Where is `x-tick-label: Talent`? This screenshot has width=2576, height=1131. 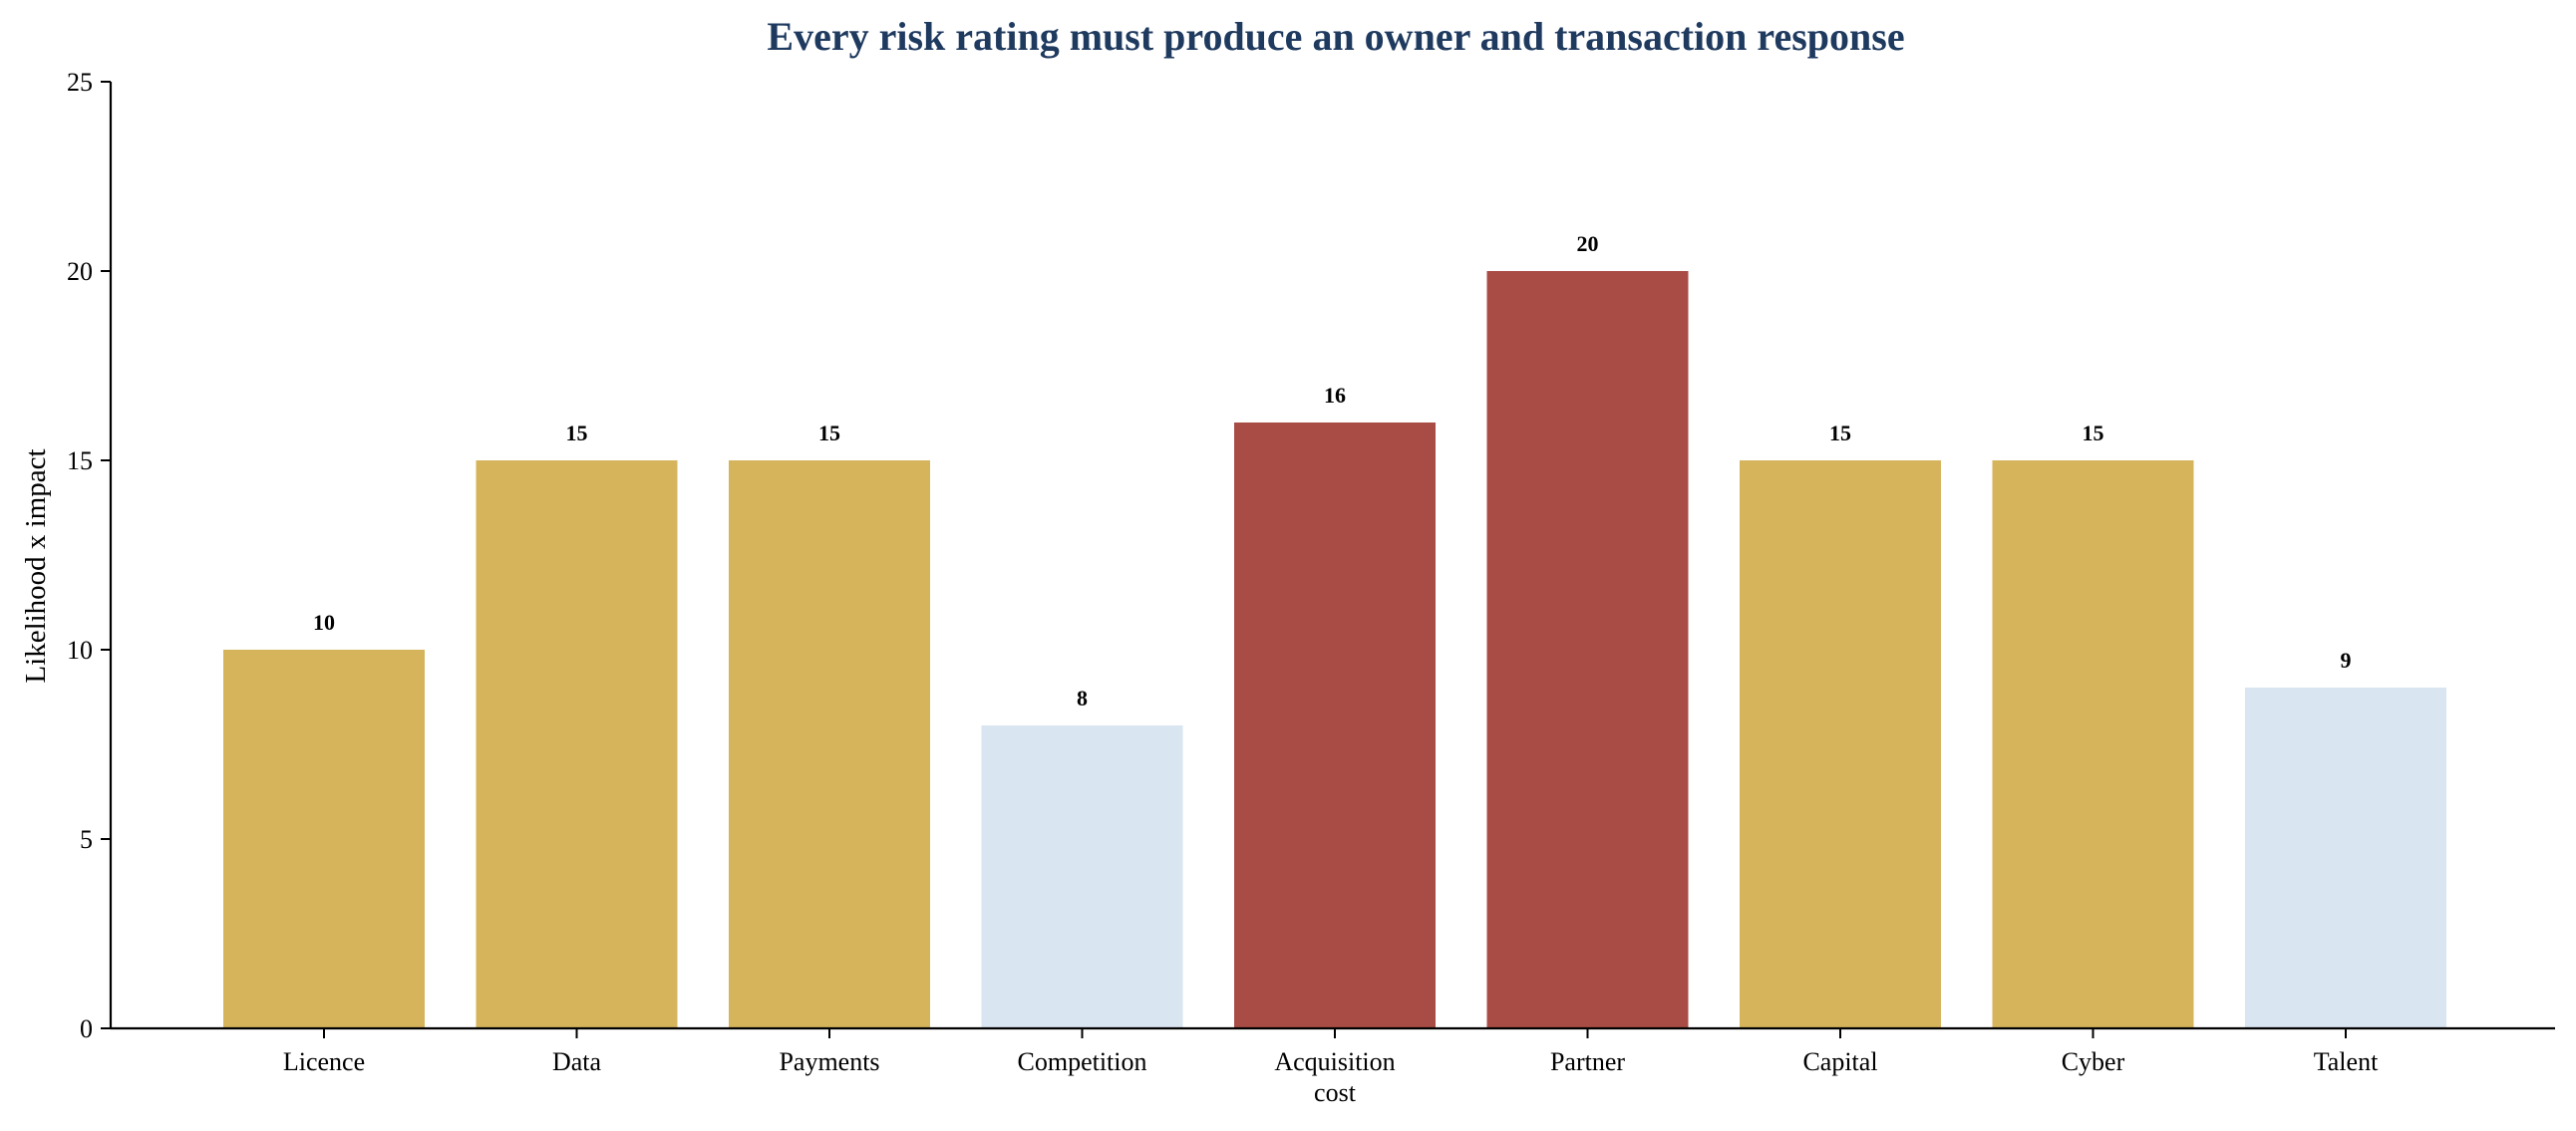 x-tick-label: Talent is located at coordinates (2346, 1061).